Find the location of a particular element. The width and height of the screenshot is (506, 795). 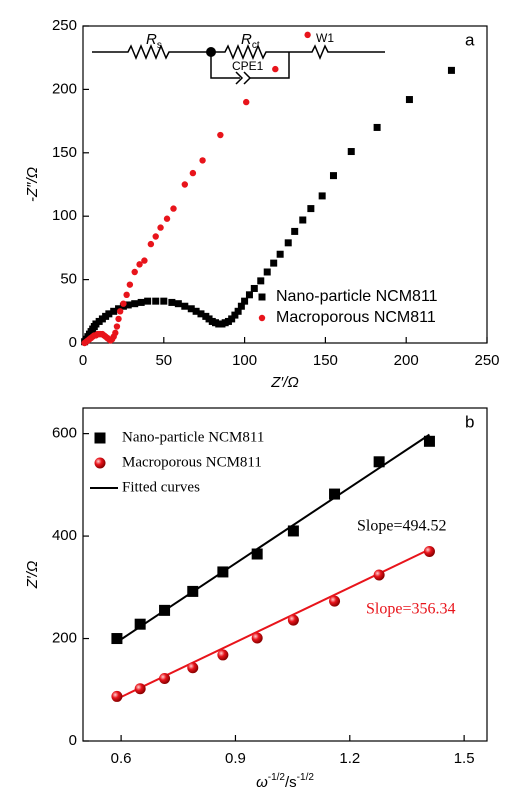

x-tick-label: 150 is located at coordinates (325, 360).